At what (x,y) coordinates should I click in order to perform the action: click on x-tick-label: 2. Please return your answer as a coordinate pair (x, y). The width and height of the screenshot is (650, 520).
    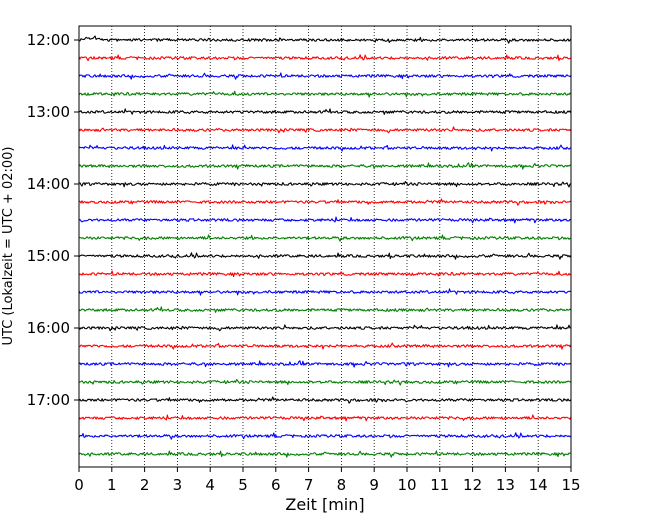
    Looking at the image, I should click on (145, 485).